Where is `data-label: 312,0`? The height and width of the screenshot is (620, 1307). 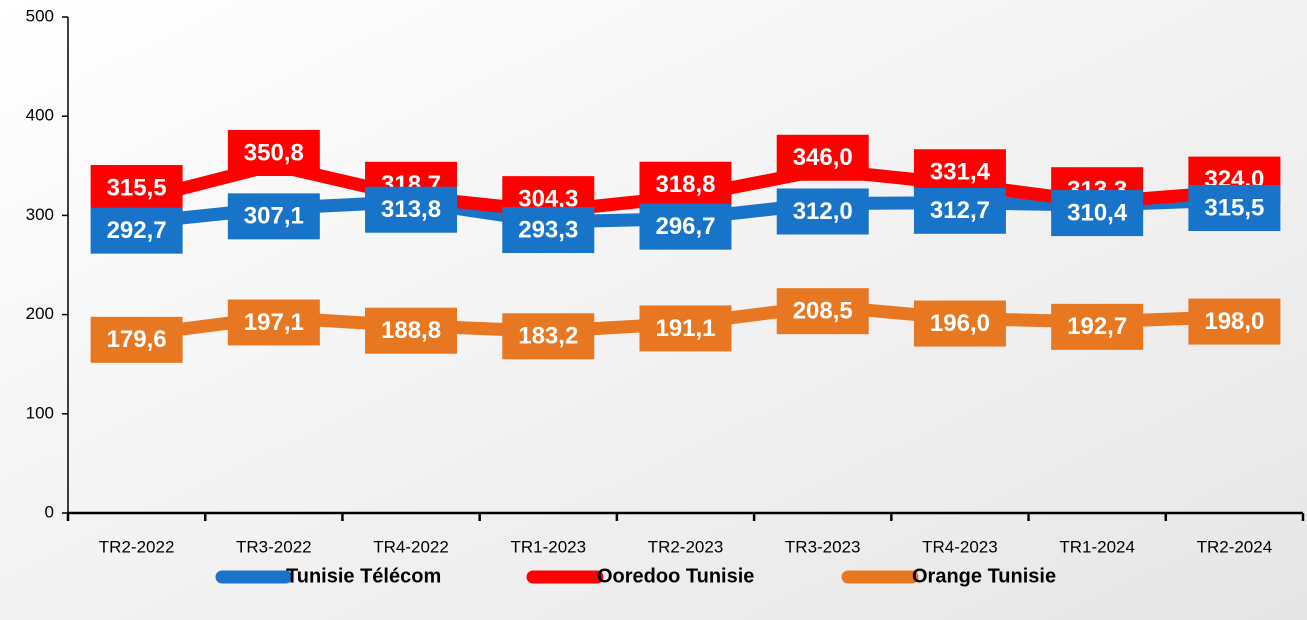
data-label: 312,0 is located at coordinates (823, 211).